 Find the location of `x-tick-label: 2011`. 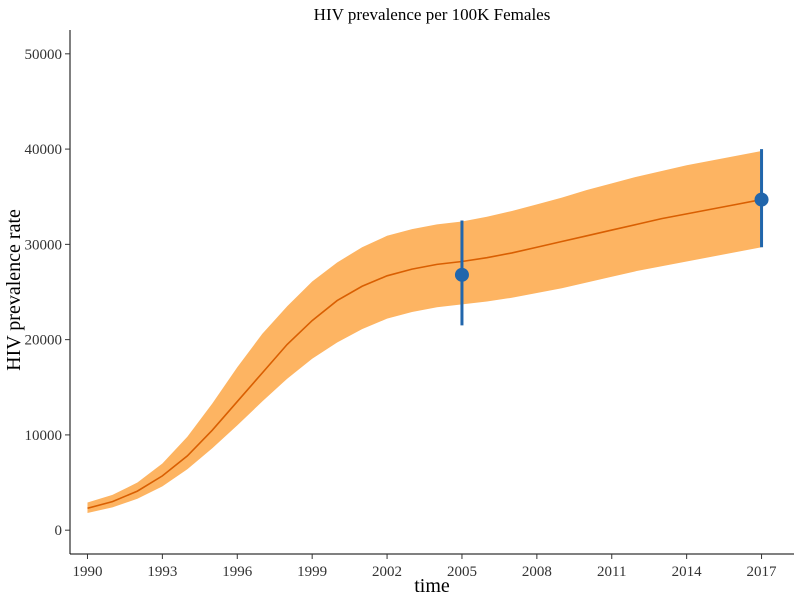

x-tick-label: 2011 is located at coordinates (611, 572).